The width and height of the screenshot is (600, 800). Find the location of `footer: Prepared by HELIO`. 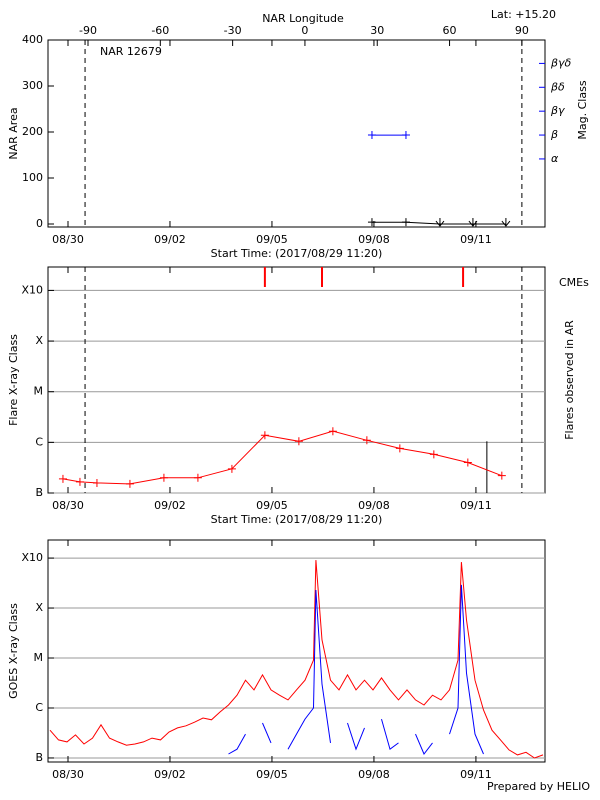

footer: Prepared by HELIO is located at coordinates (538, 786).